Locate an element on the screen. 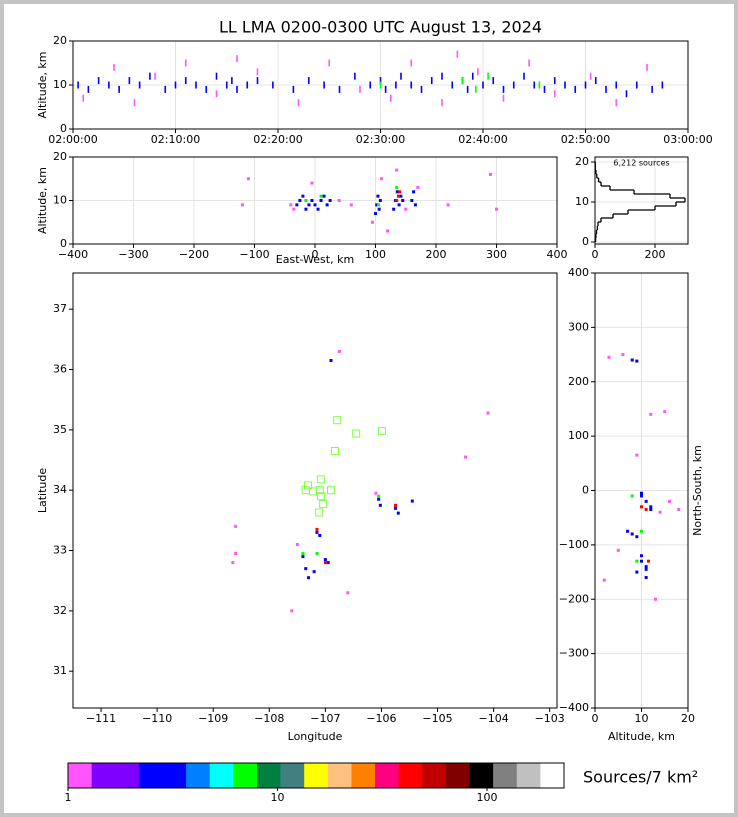 The width and height of the screenshot is (738, 817). station is located at coordinates (330, 490).